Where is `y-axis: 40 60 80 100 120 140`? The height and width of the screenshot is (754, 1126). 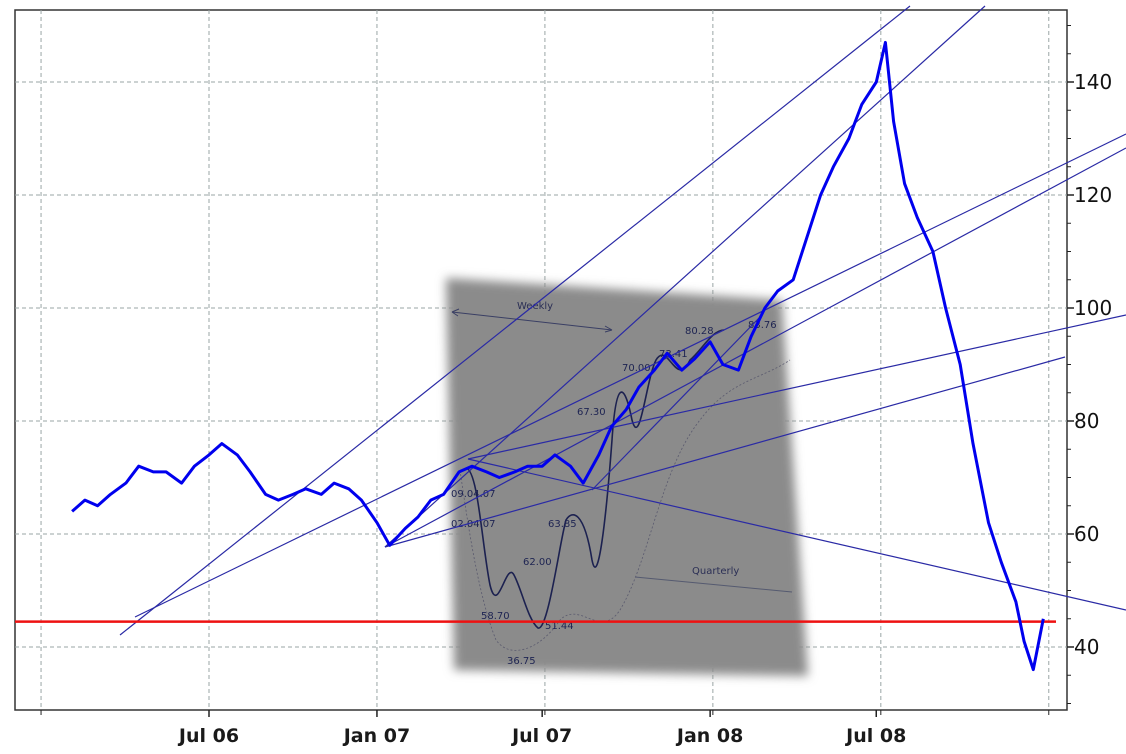 y-axis: 40 60 80 100 120 140 is located at coordinates (1089, 364).